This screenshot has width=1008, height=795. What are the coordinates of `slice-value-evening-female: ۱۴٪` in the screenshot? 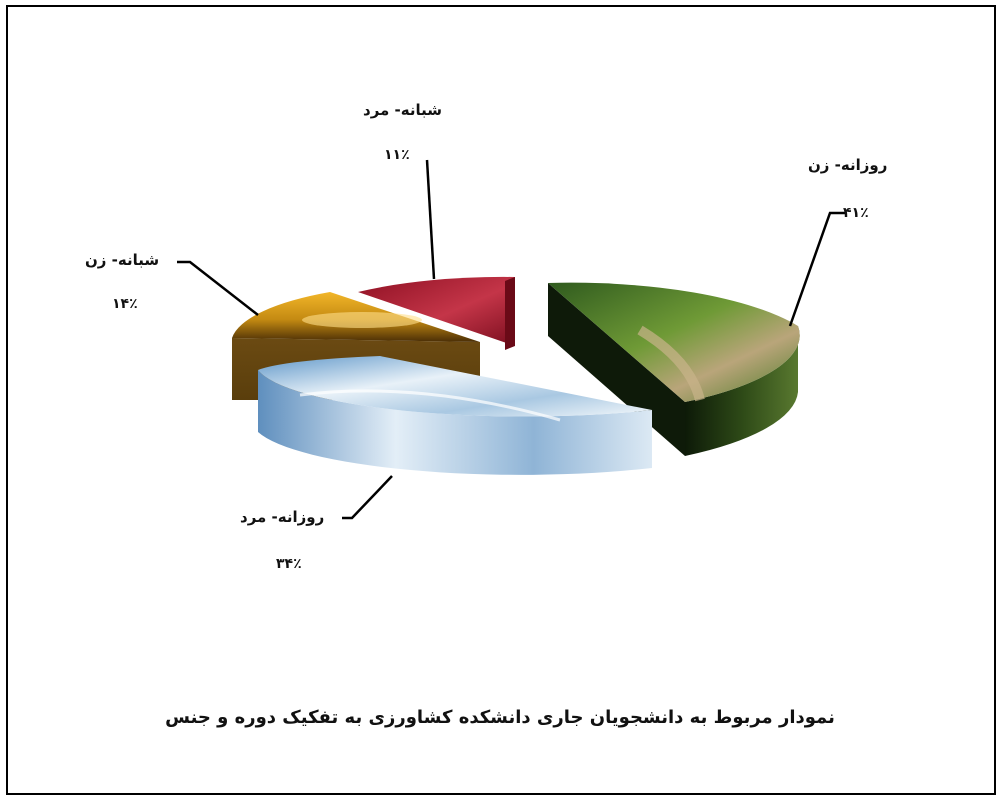 It's located at (125, 304).